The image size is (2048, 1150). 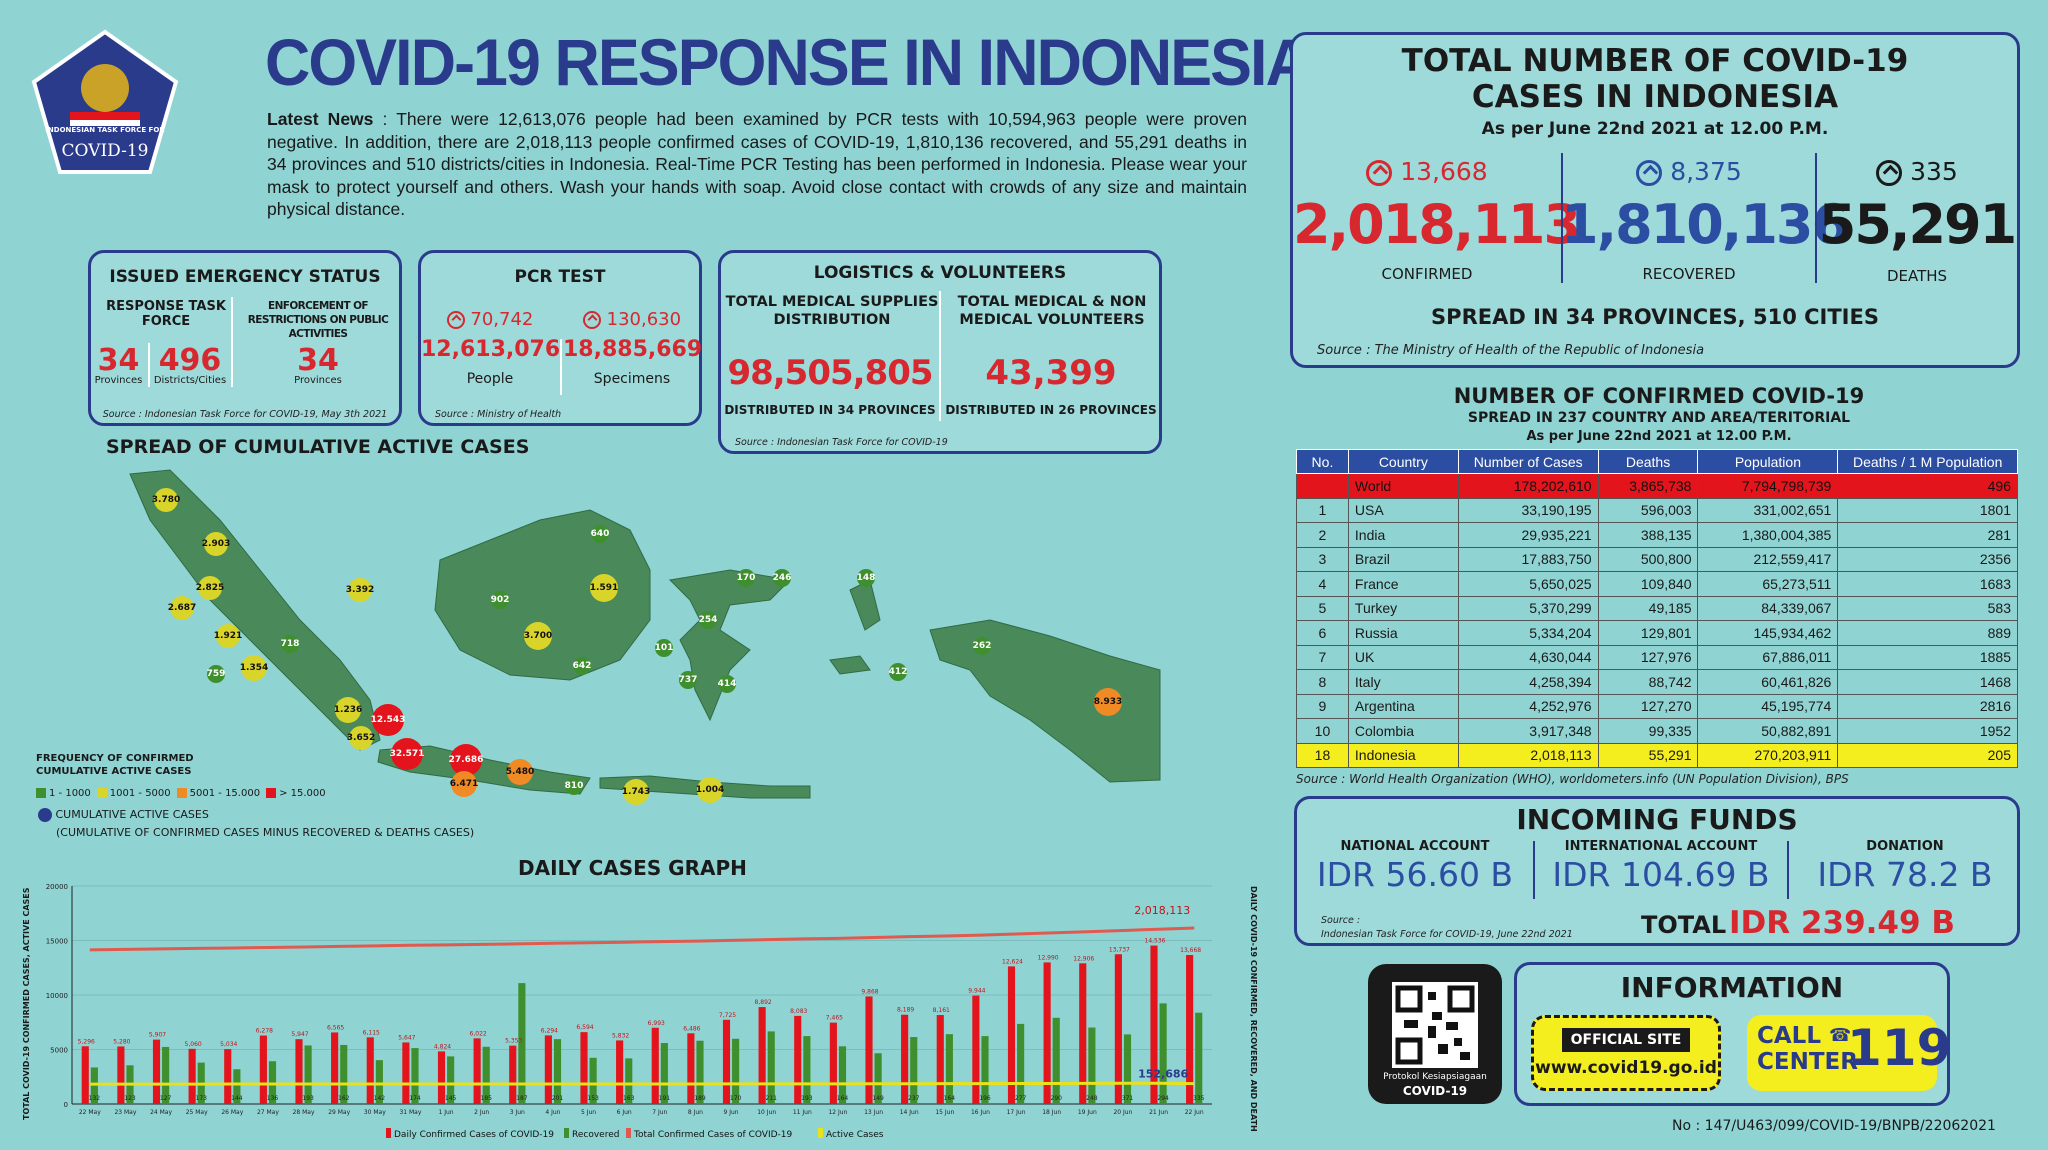 I want to click on call-center-button: CALL CENTER 119 ☎, so click(x=1849, y=1053).